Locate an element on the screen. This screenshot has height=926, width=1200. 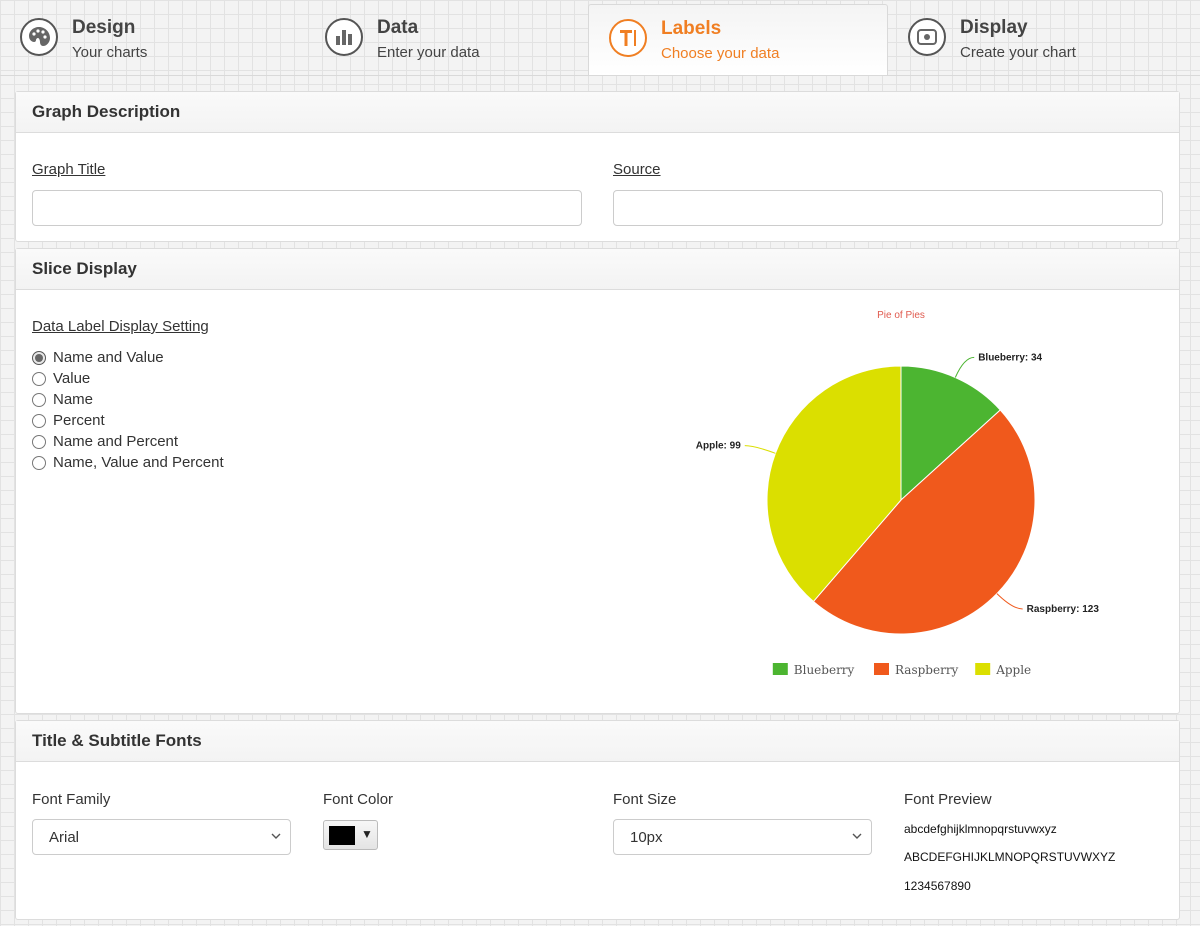
bar-chart-icon is located at coordinates (344, 37).